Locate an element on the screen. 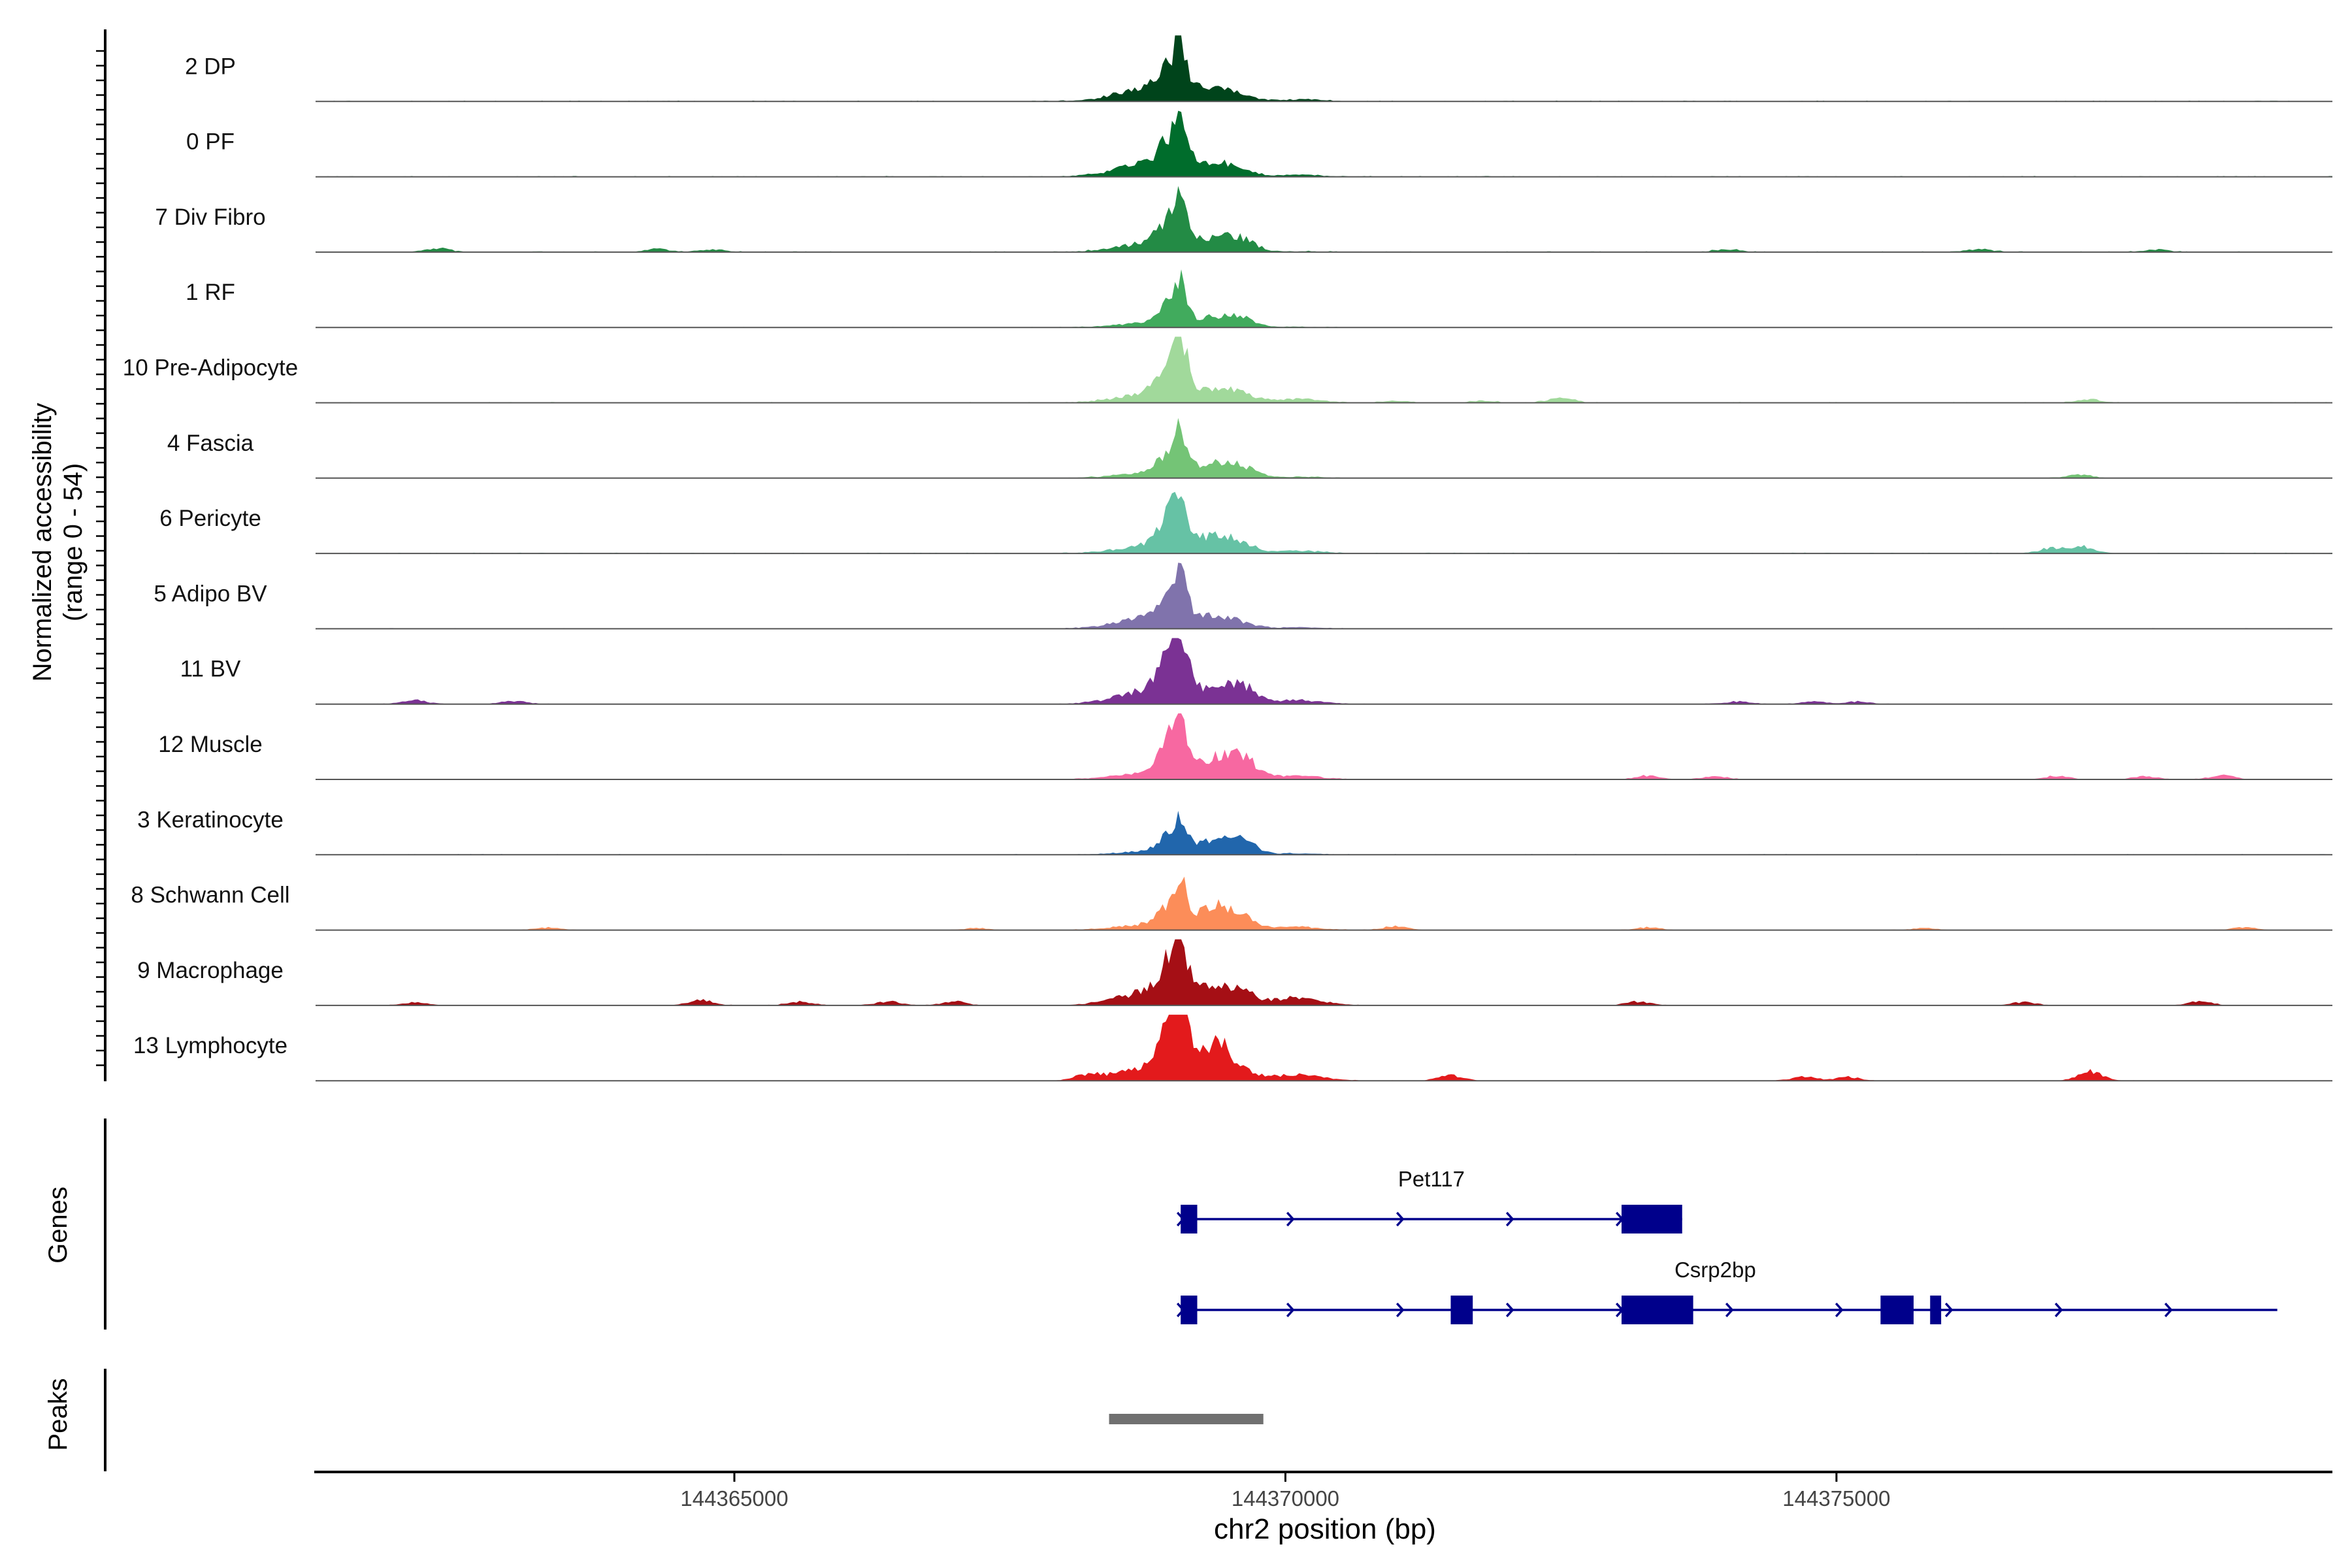 This screenshot has height=1568, width=2352. peaks-panel is located at coordinates (1186, 1419).